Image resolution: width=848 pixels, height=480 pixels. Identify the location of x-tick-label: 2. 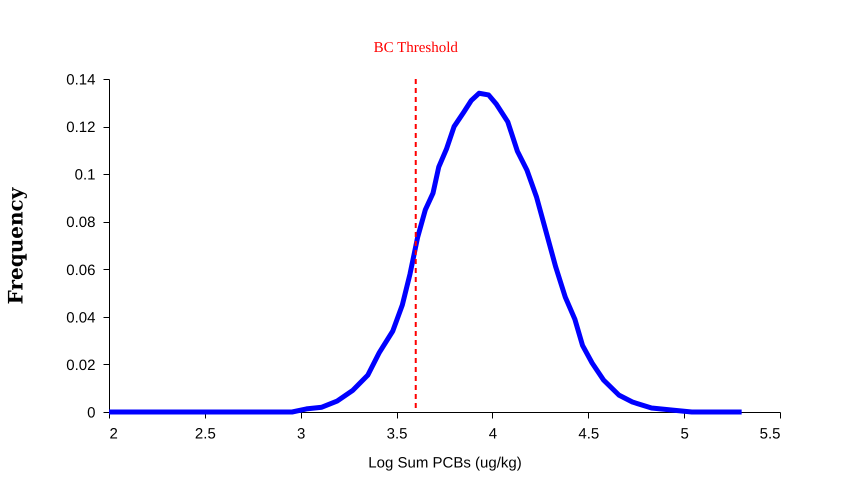
(114, 434).